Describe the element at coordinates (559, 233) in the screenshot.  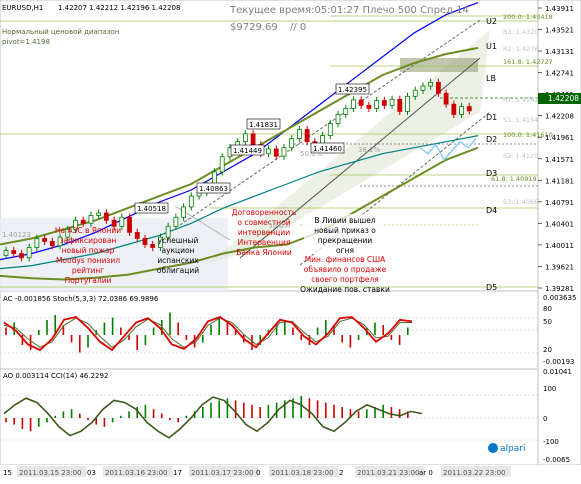
I see `price-axis` at that location.